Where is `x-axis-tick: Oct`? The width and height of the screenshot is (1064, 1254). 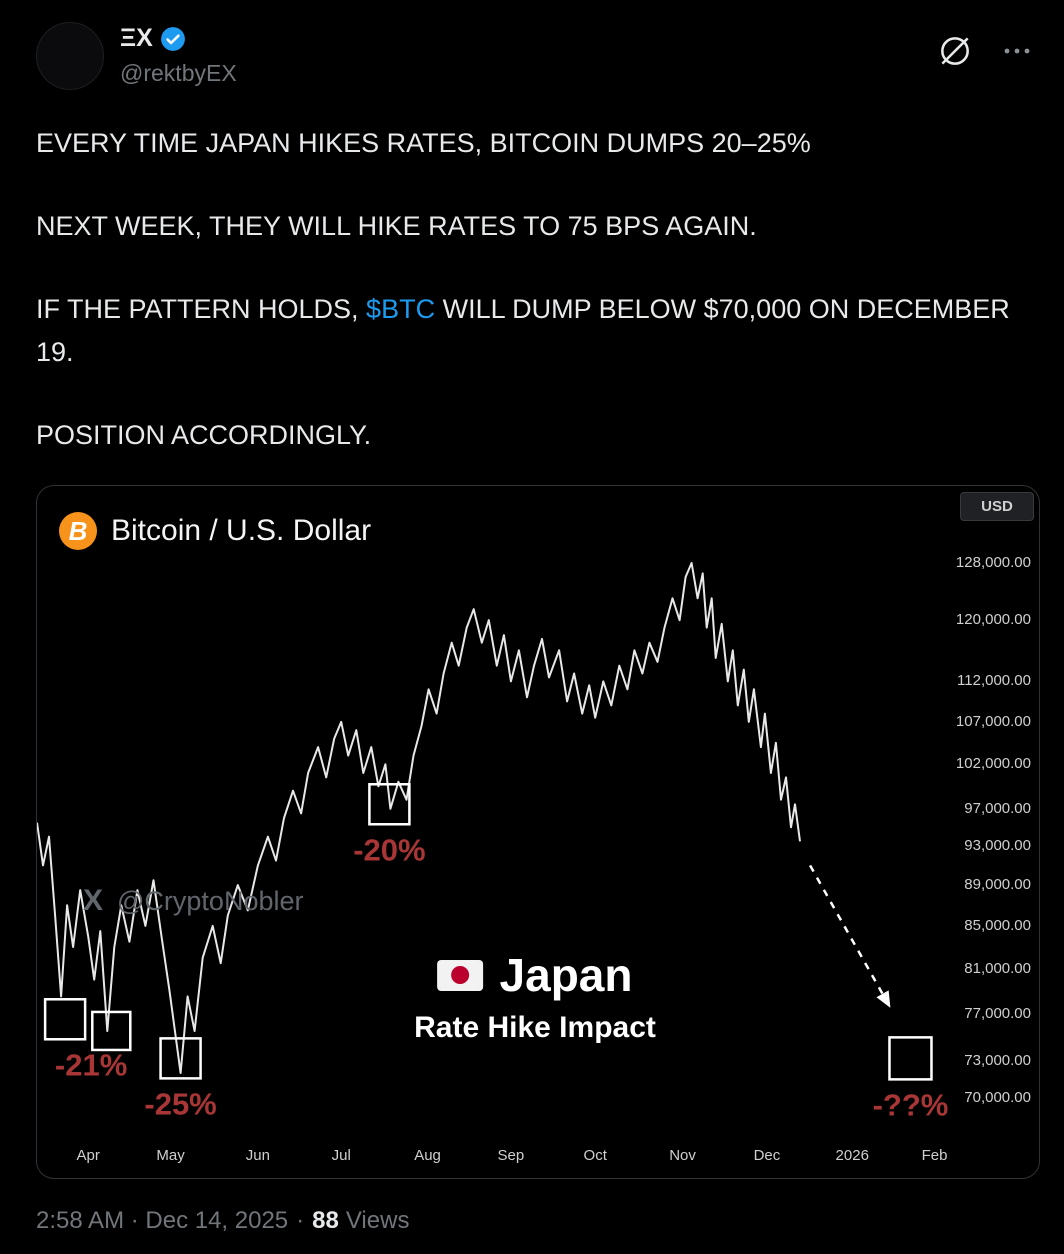
x-axis-tick: Oct is located at coordinates (595, 1155).